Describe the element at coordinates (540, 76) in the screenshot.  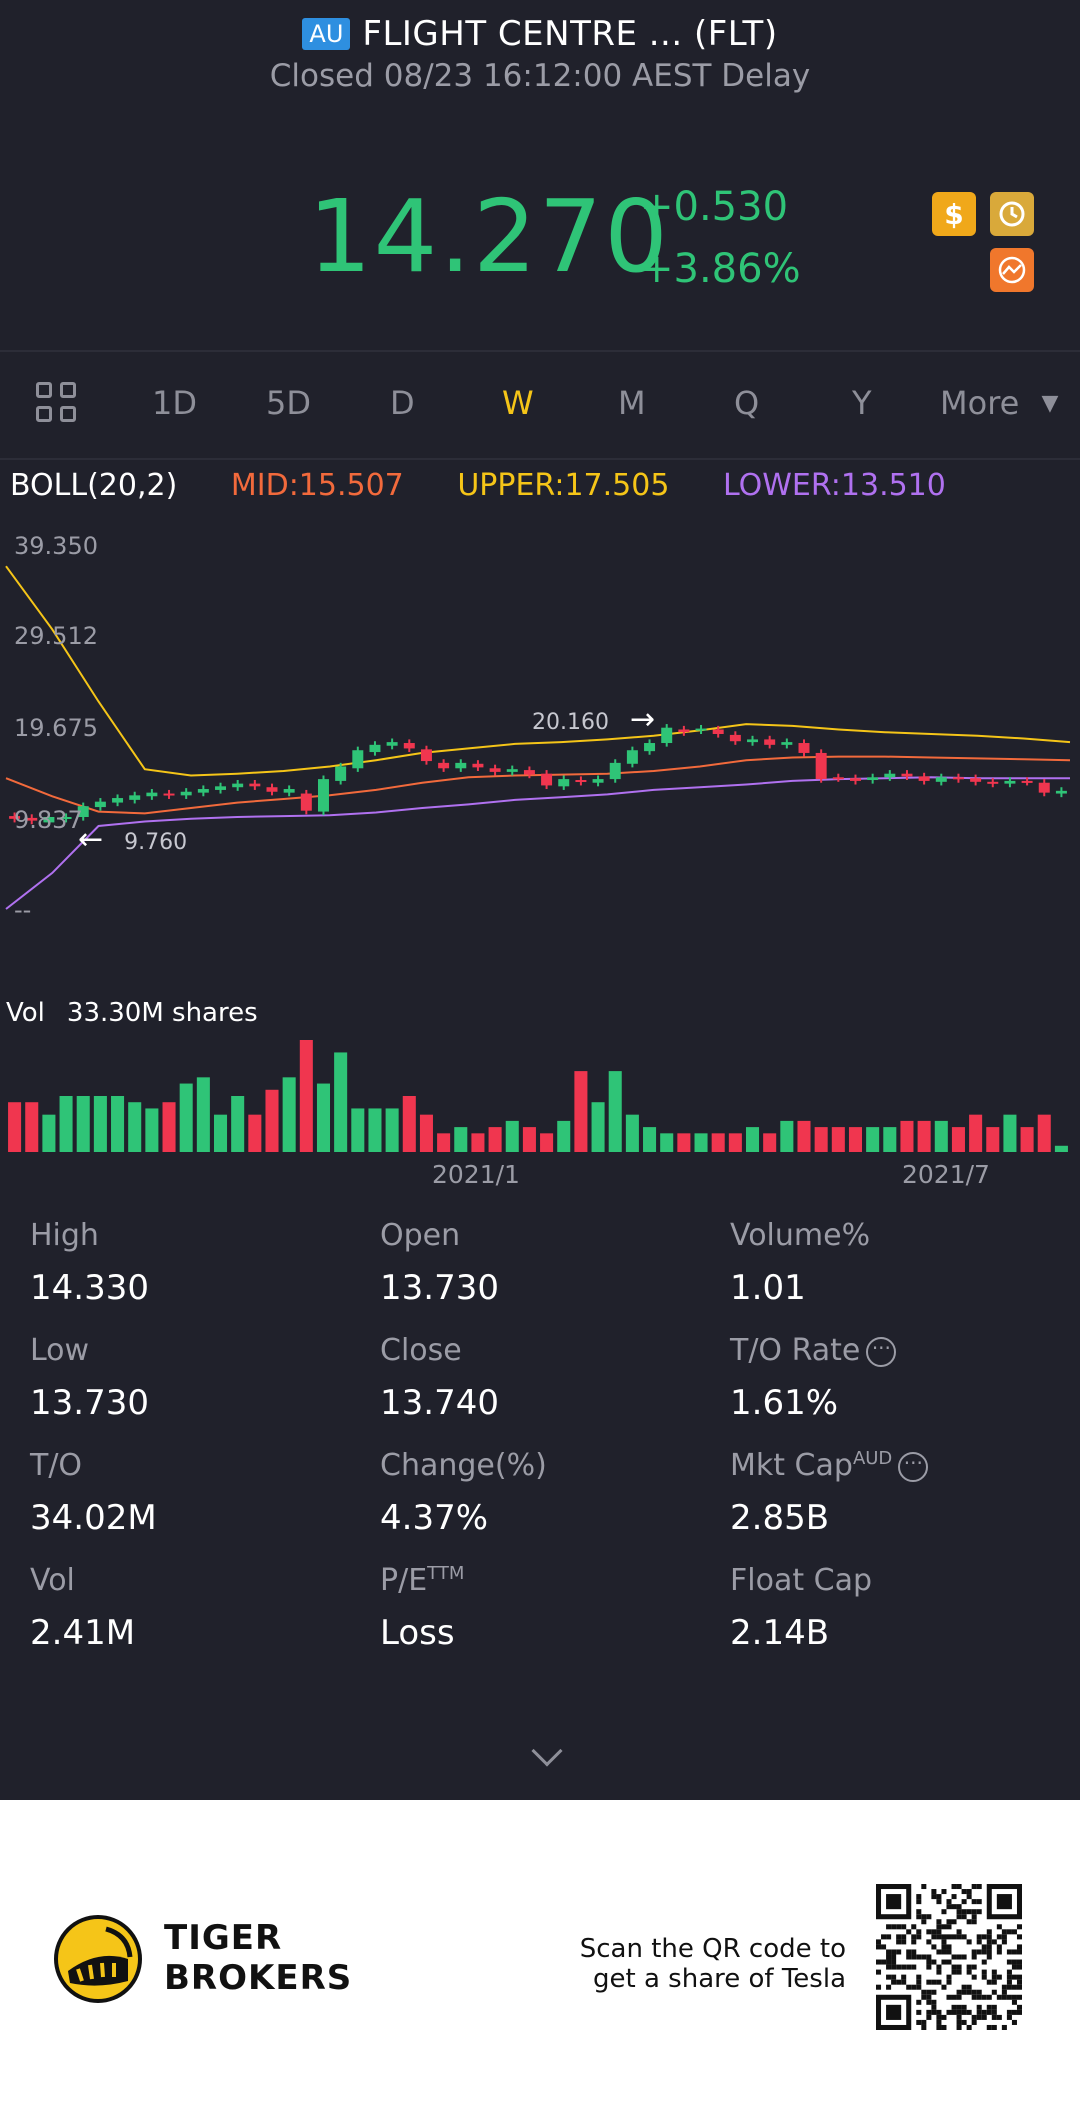
I see `market-status: Closed 08/23 16:12:00 AEST Delay` at that location.